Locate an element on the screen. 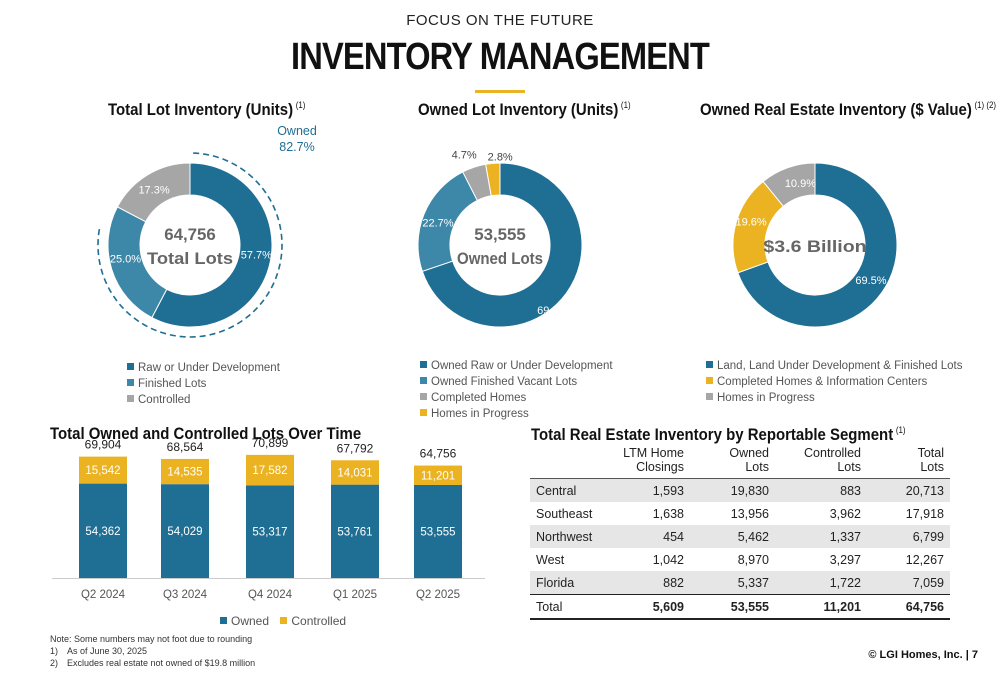 This screenshot has width=1000, height=685. slice-label: 2.8% is located at coordinates (500, 157).